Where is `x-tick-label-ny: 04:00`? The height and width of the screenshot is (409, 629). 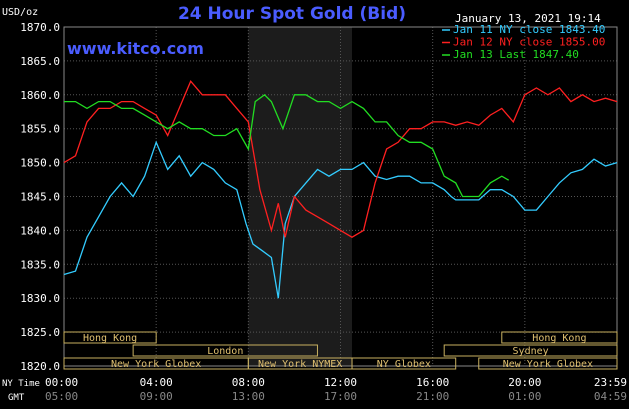 x-tick-label-ny: 04:00 is located at coordinates (156, 382).